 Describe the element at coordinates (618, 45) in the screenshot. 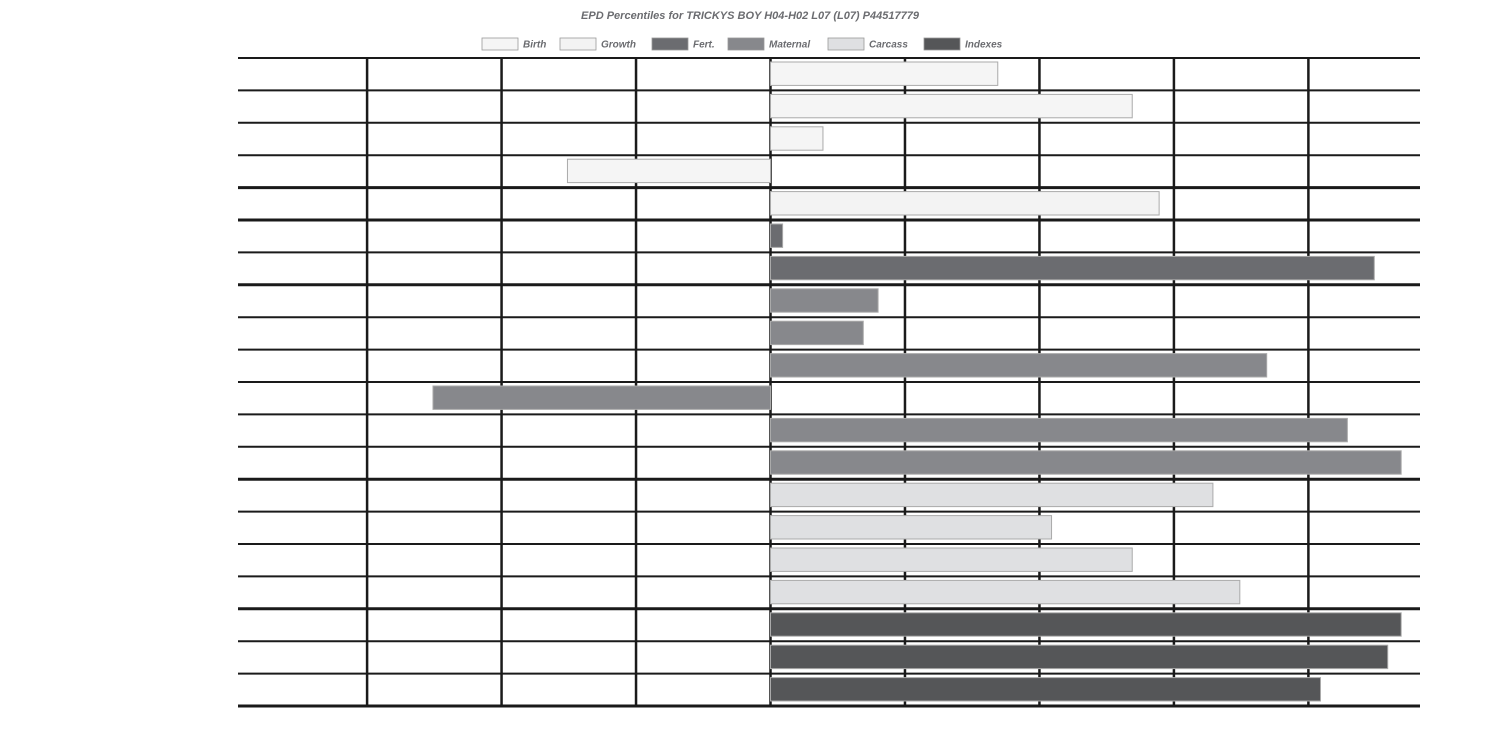

I see `legend-label-1: Growth` at that location.